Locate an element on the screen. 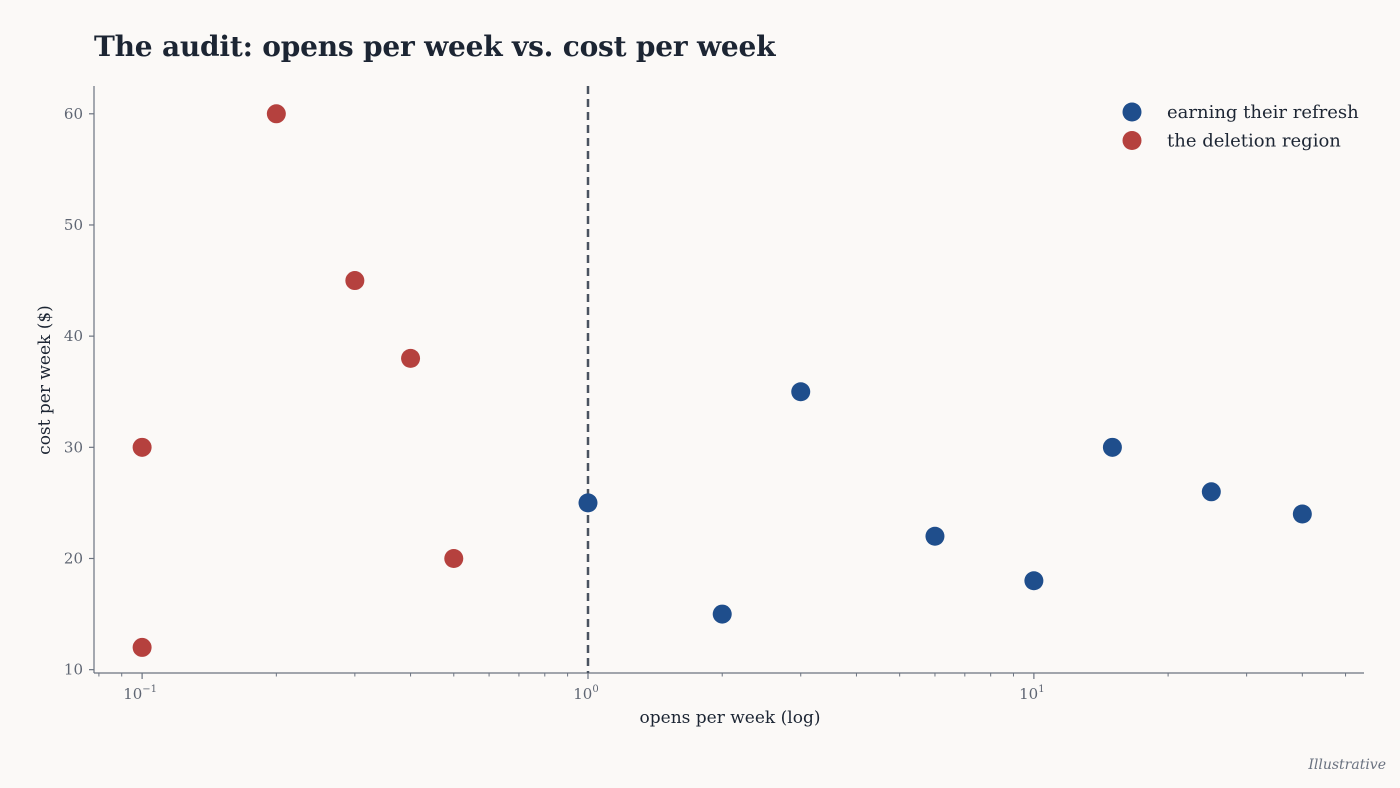 The width and height of the screenshot is (1400, 788). y-tick-label: 40 is located at coordinates (73, 336).